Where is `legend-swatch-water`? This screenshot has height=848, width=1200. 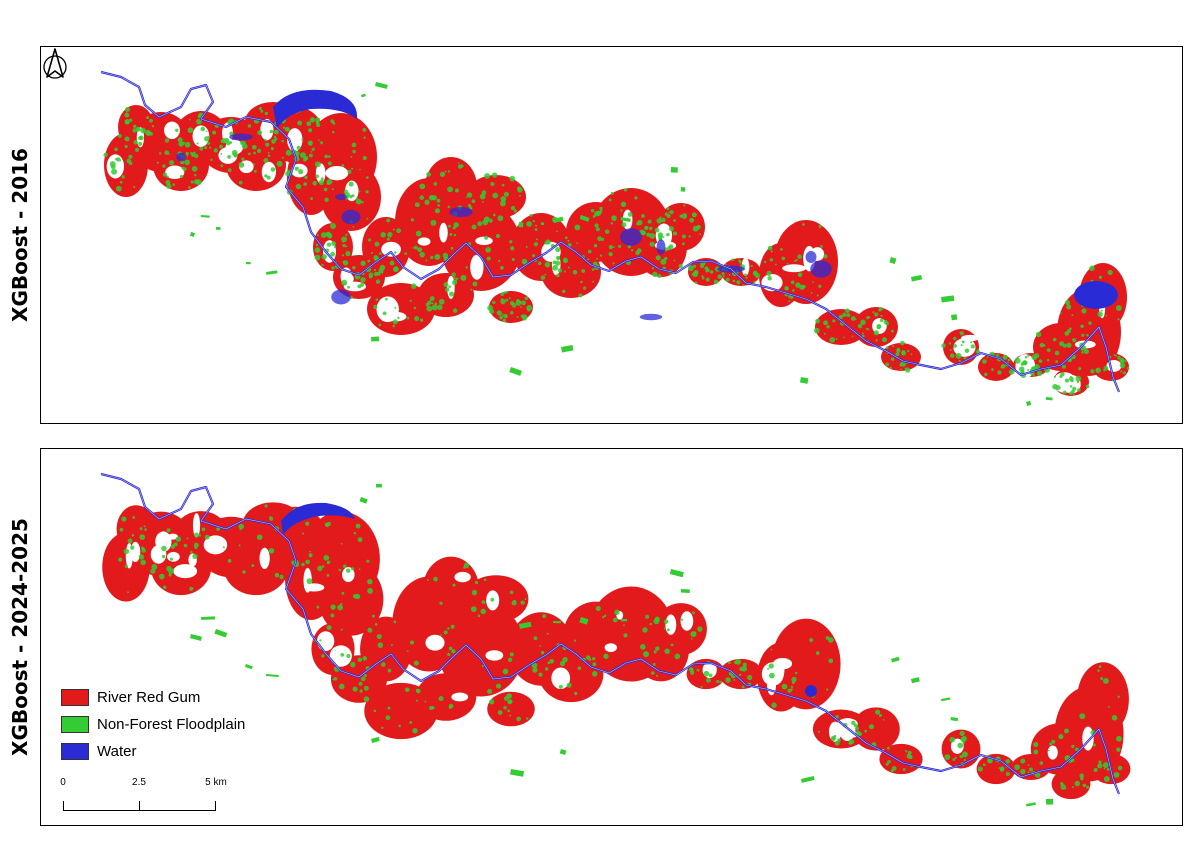
legend-swatch-water is located at coordinates (75, 751).